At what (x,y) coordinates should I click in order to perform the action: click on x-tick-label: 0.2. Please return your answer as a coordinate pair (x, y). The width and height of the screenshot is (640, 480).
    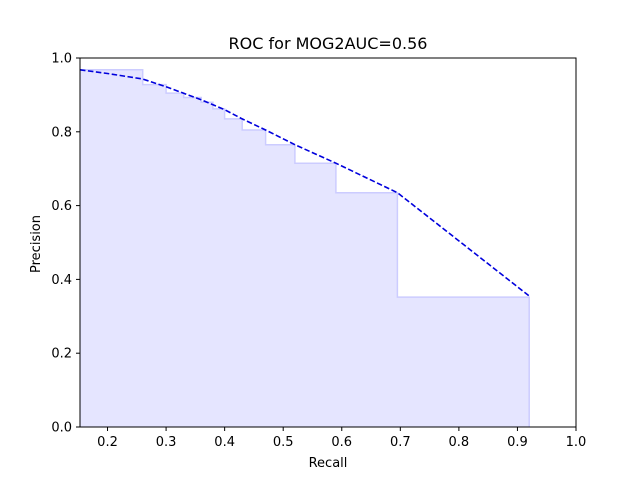
    Looking at the image, I should click on (107, 442).